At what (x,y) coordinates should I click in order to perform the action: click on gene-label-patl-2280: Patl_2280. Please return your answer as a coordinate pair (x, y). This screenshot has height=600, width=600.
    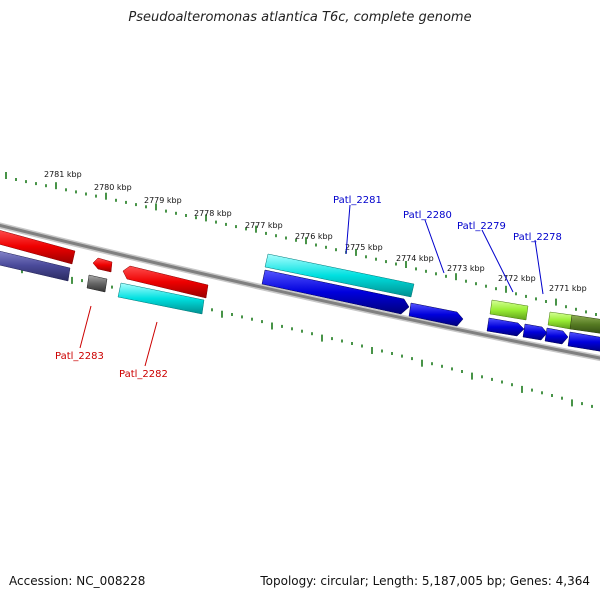
    Looking at the image, I should click on (427, 215).